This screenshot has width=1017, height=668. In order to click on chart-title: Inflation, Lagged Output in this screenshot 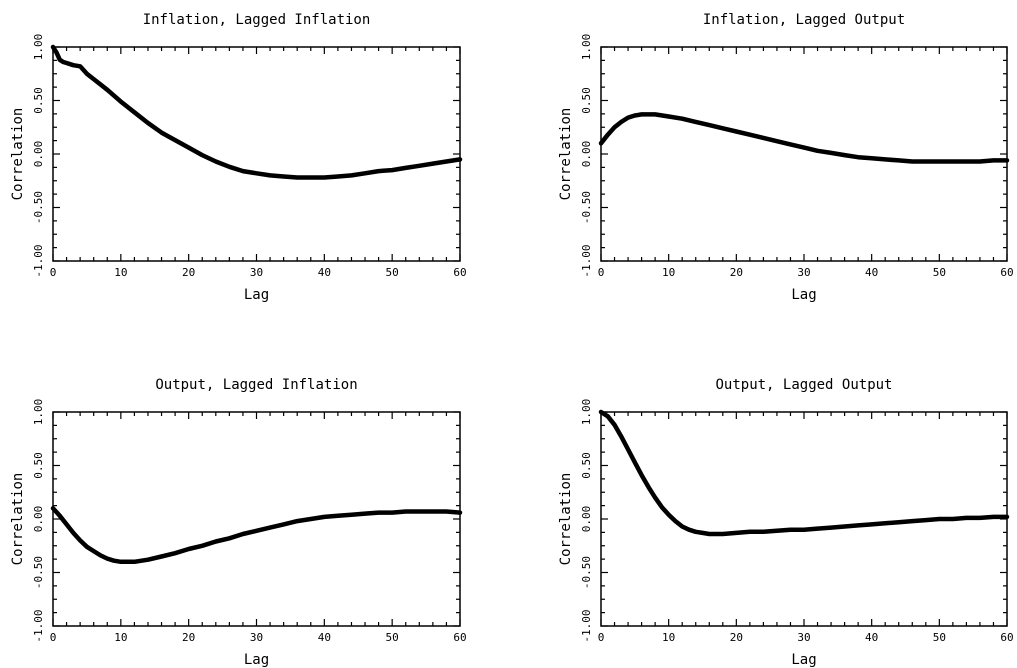, I will do `click(804, 20)`.